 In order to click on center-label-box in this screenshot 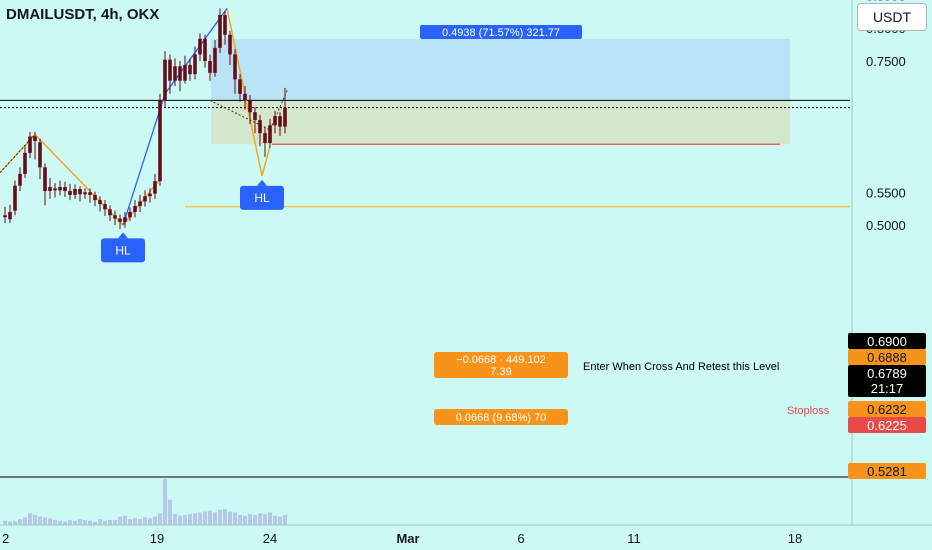, I will do `click(501, 365)`.